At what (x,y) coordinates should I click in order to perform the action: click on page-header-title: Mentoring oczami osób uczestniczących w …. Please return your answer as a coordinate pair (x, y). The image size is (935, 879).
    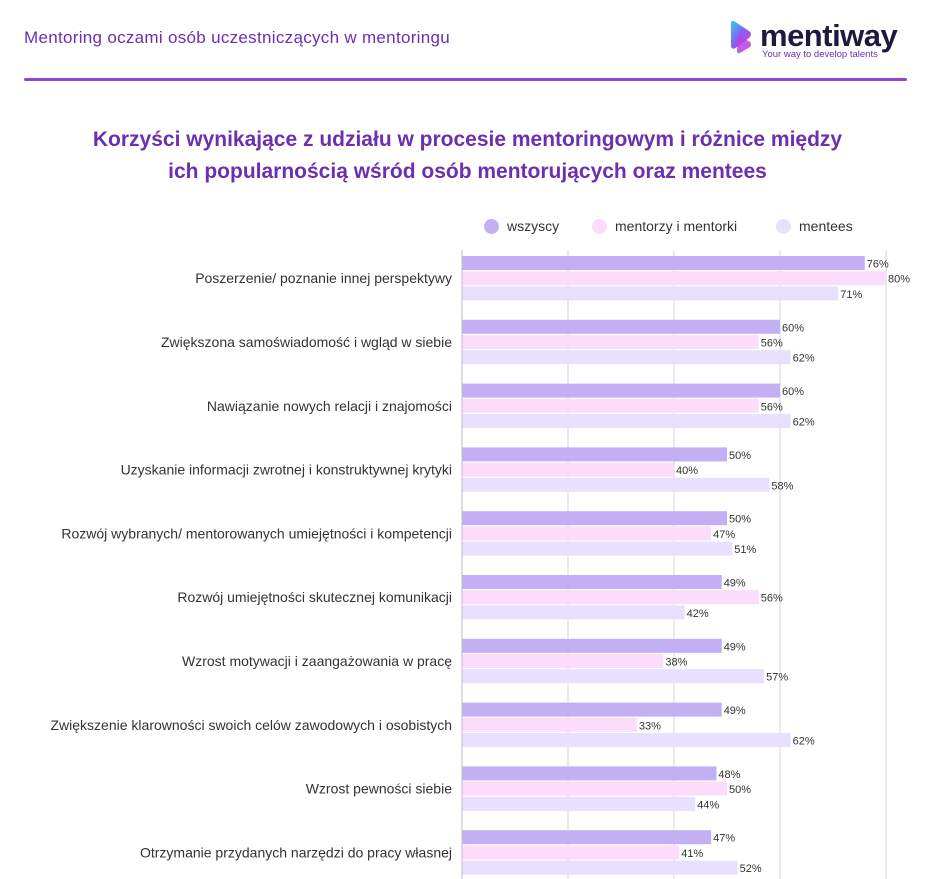
    Looking at the image, I should click on (237, 37).